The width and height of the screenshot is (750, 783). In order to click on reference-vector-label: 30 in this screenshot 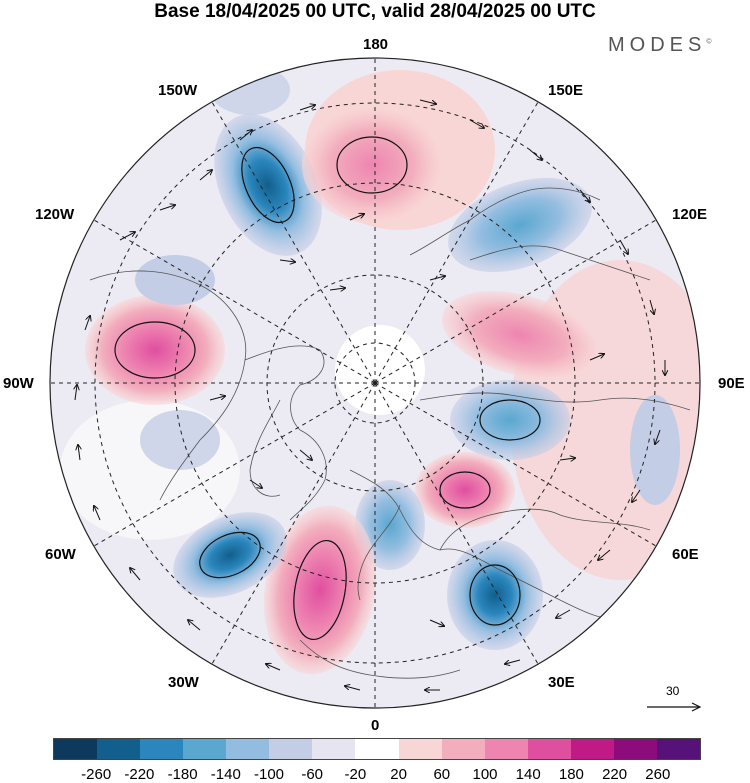, I will do `click(673, 691)`.